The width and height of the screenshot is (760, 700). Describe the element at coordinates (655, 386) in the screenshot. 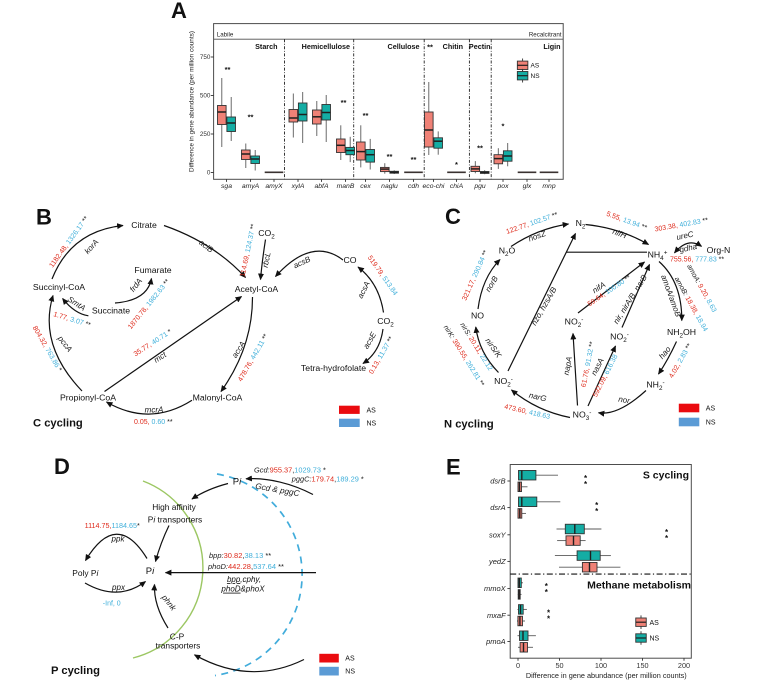

I see `svg-text: NH2-` at that location.